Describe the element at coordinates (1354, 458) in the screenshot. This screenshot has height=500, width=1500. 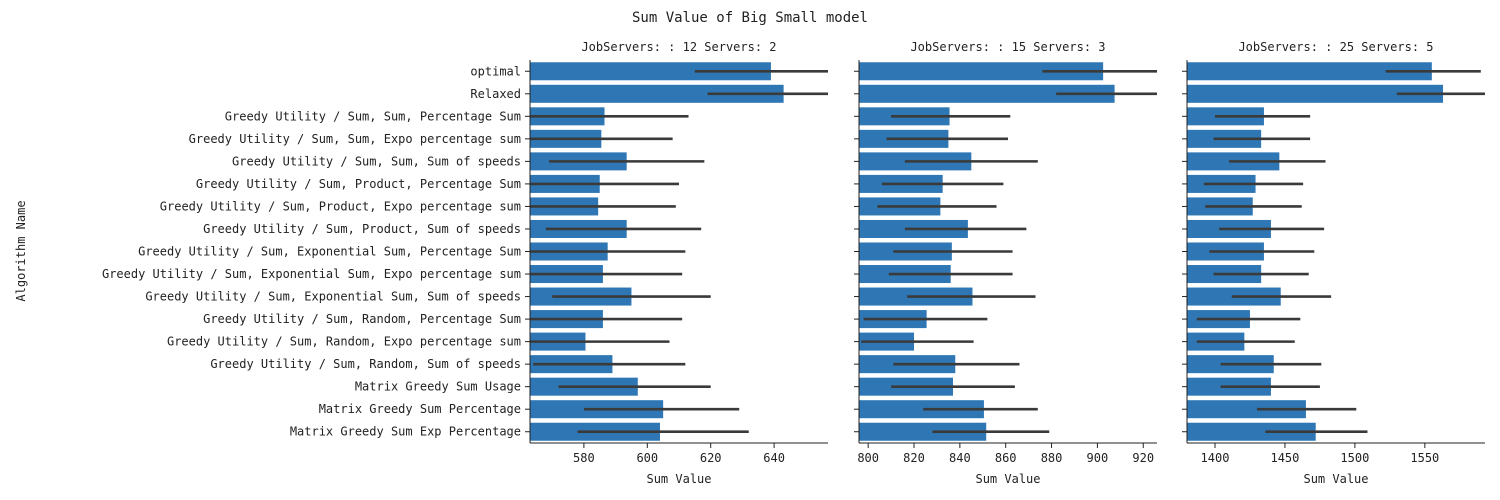
I see `x-tick-label: 1500` at that location.